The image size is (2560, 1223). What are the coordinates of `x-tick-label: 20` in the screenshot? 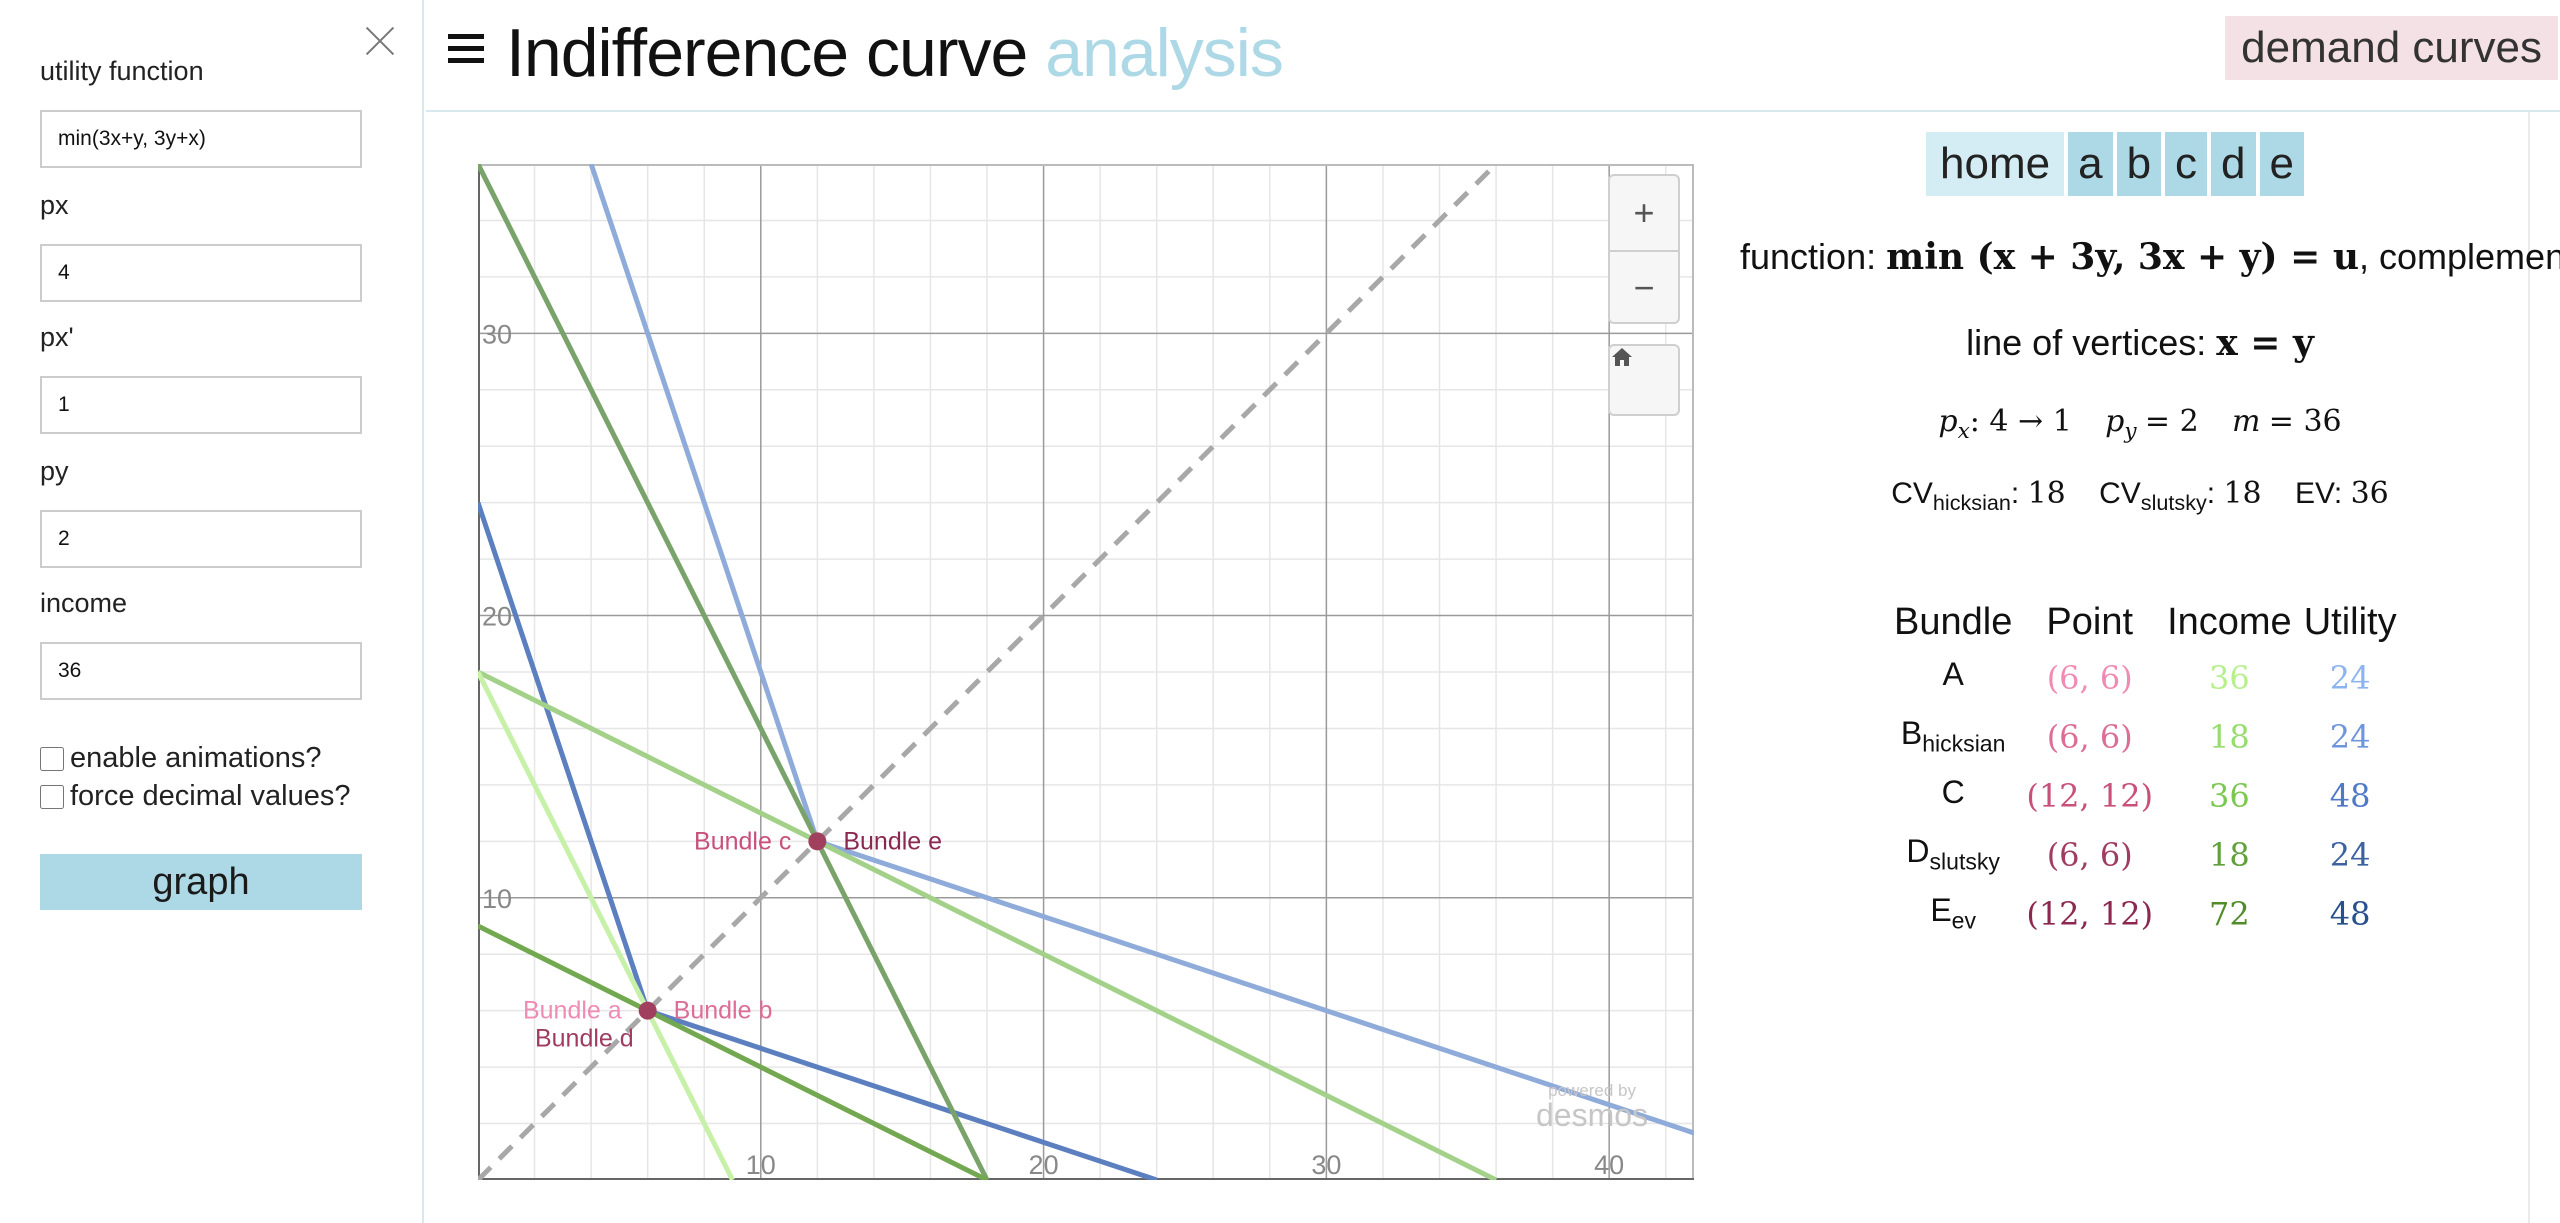 It's located at (1044, 1165).